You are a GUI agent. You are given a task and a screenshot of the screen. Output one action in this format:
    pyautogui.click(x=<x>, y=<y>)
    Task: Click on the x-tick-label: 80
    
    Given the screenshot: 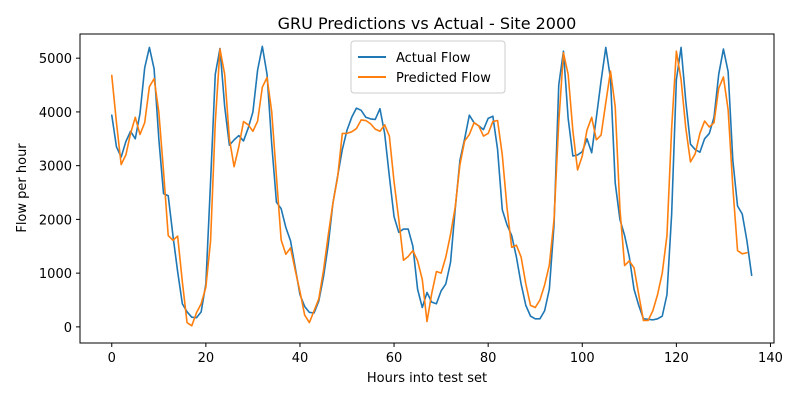 What is the action you would take?
    pyautogui.click(x=488, y=358)
    